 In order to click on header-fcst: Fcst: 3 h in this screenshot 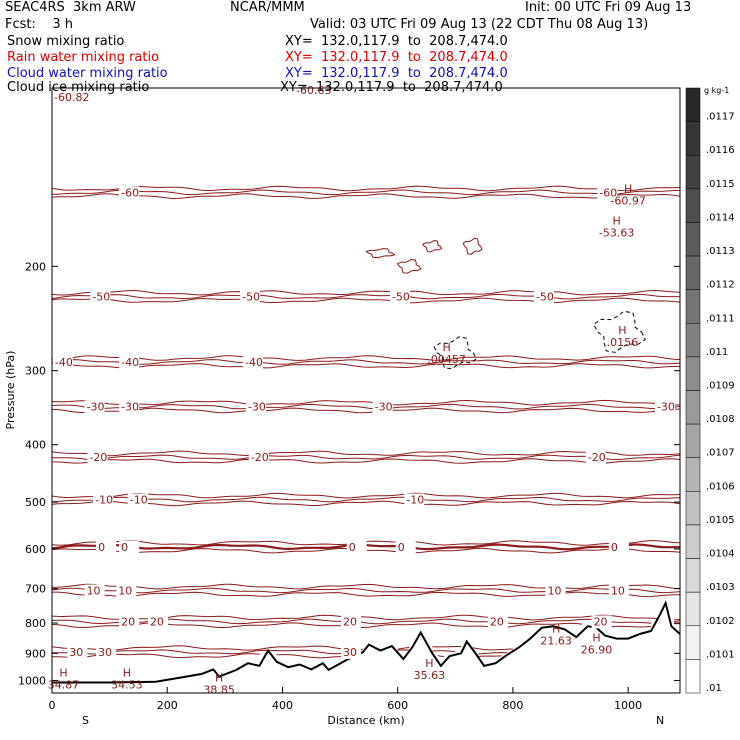, I will do `click(39, 24)`.